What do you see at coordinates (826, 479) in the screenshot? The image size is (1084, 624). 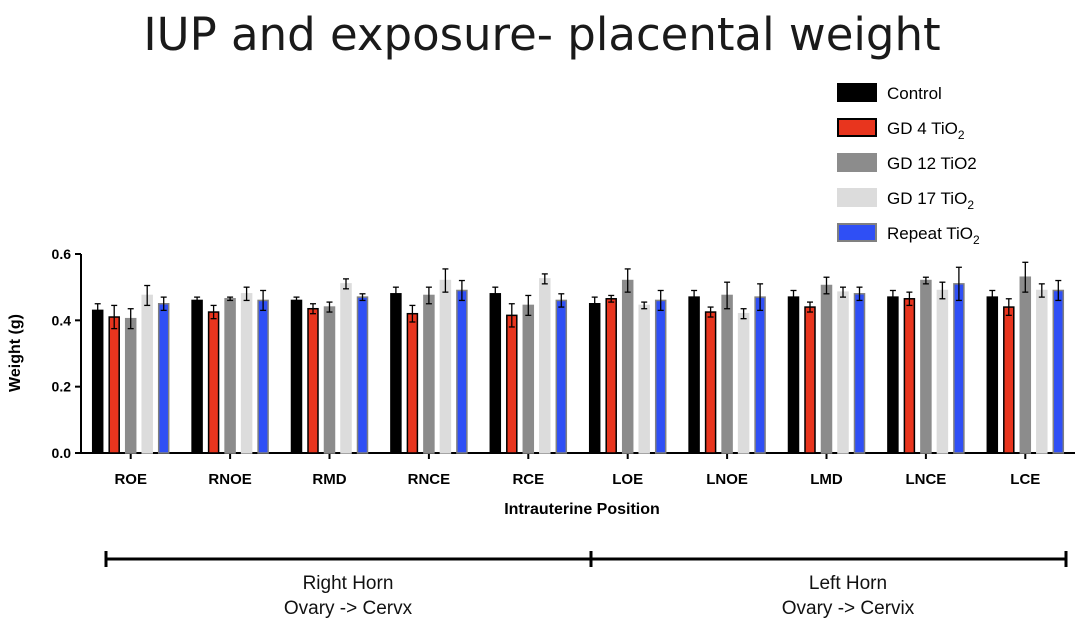 I see `x-tick-label: LMD` at bounding box center [826, 479].